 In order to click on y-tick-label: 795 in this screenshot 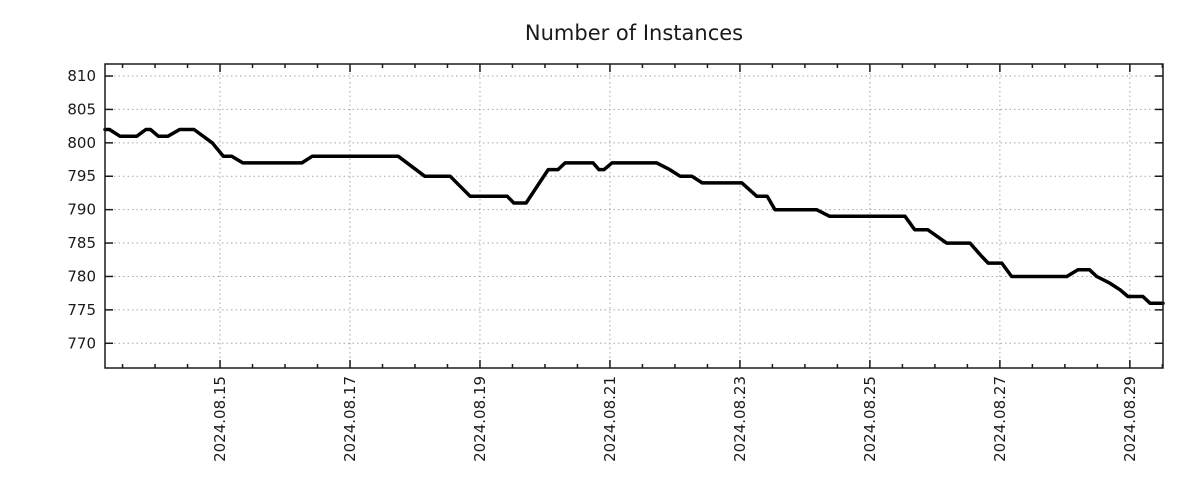, I will do `click(81, 176)`.